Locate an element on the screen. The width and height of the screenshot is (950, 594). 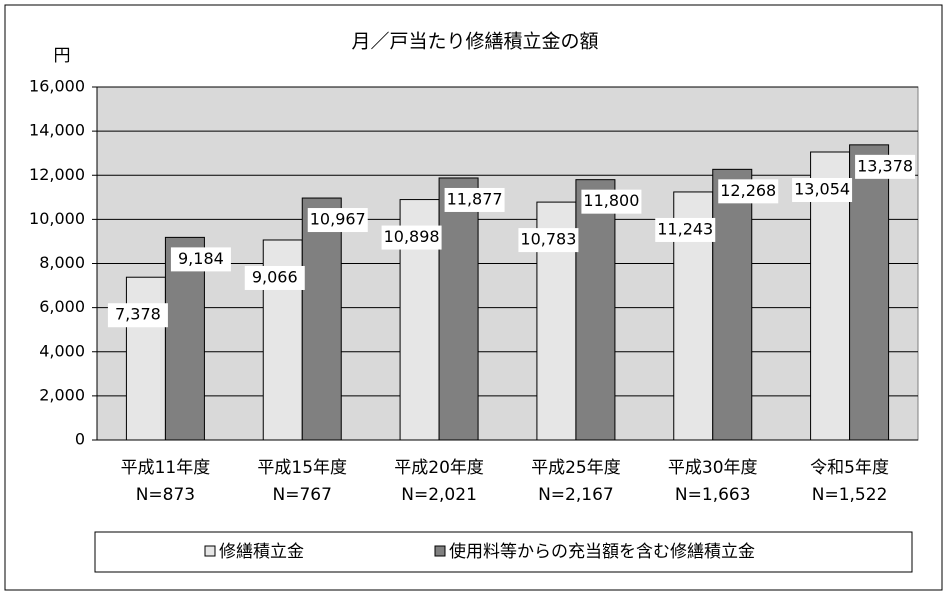
y-tick-label: 2,000 is located at coordinates (62, 394).